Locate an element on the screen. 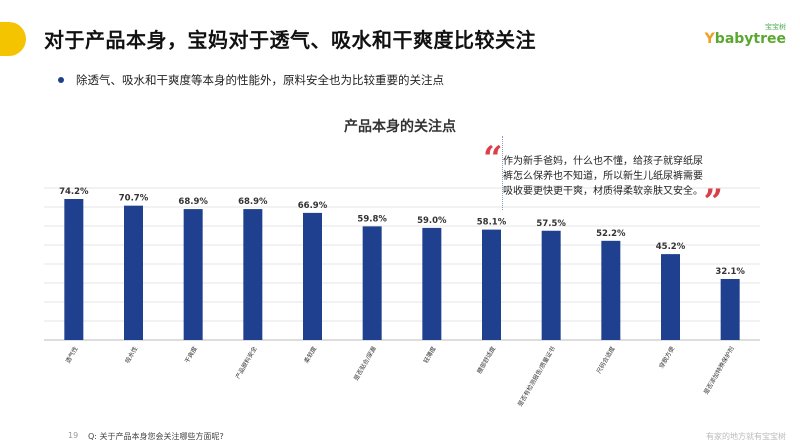 The height and width of the screenshot is (448, 800). logo-y-mark: Y is located at coordinates (709, 39).